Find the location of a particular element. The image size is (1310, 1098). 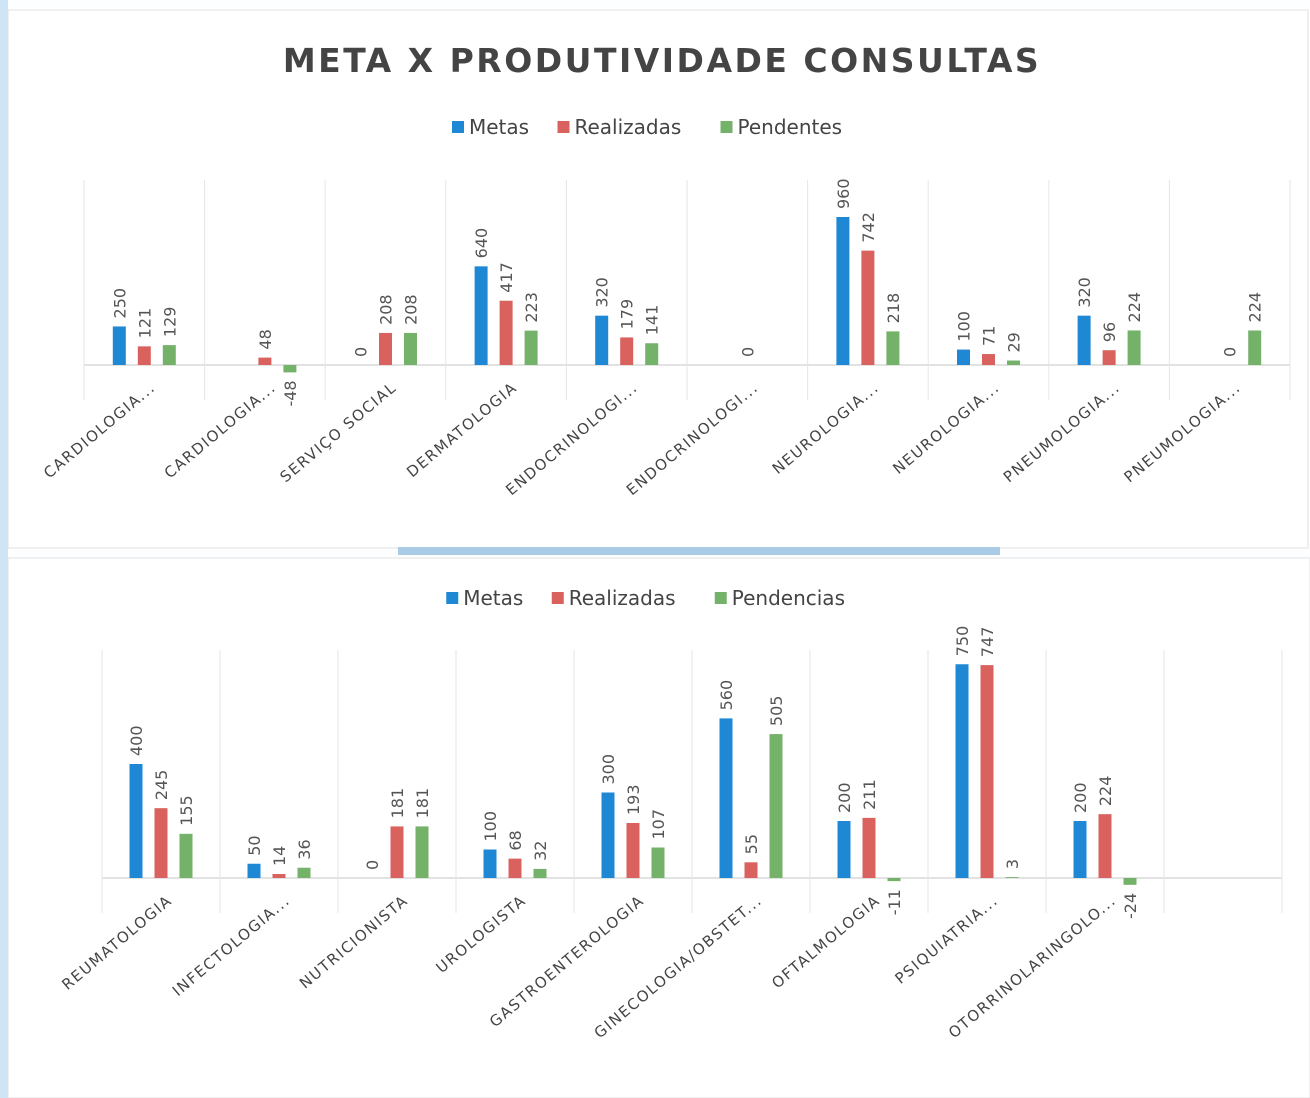

value-label: 300 is located at coordinates (608, 769).